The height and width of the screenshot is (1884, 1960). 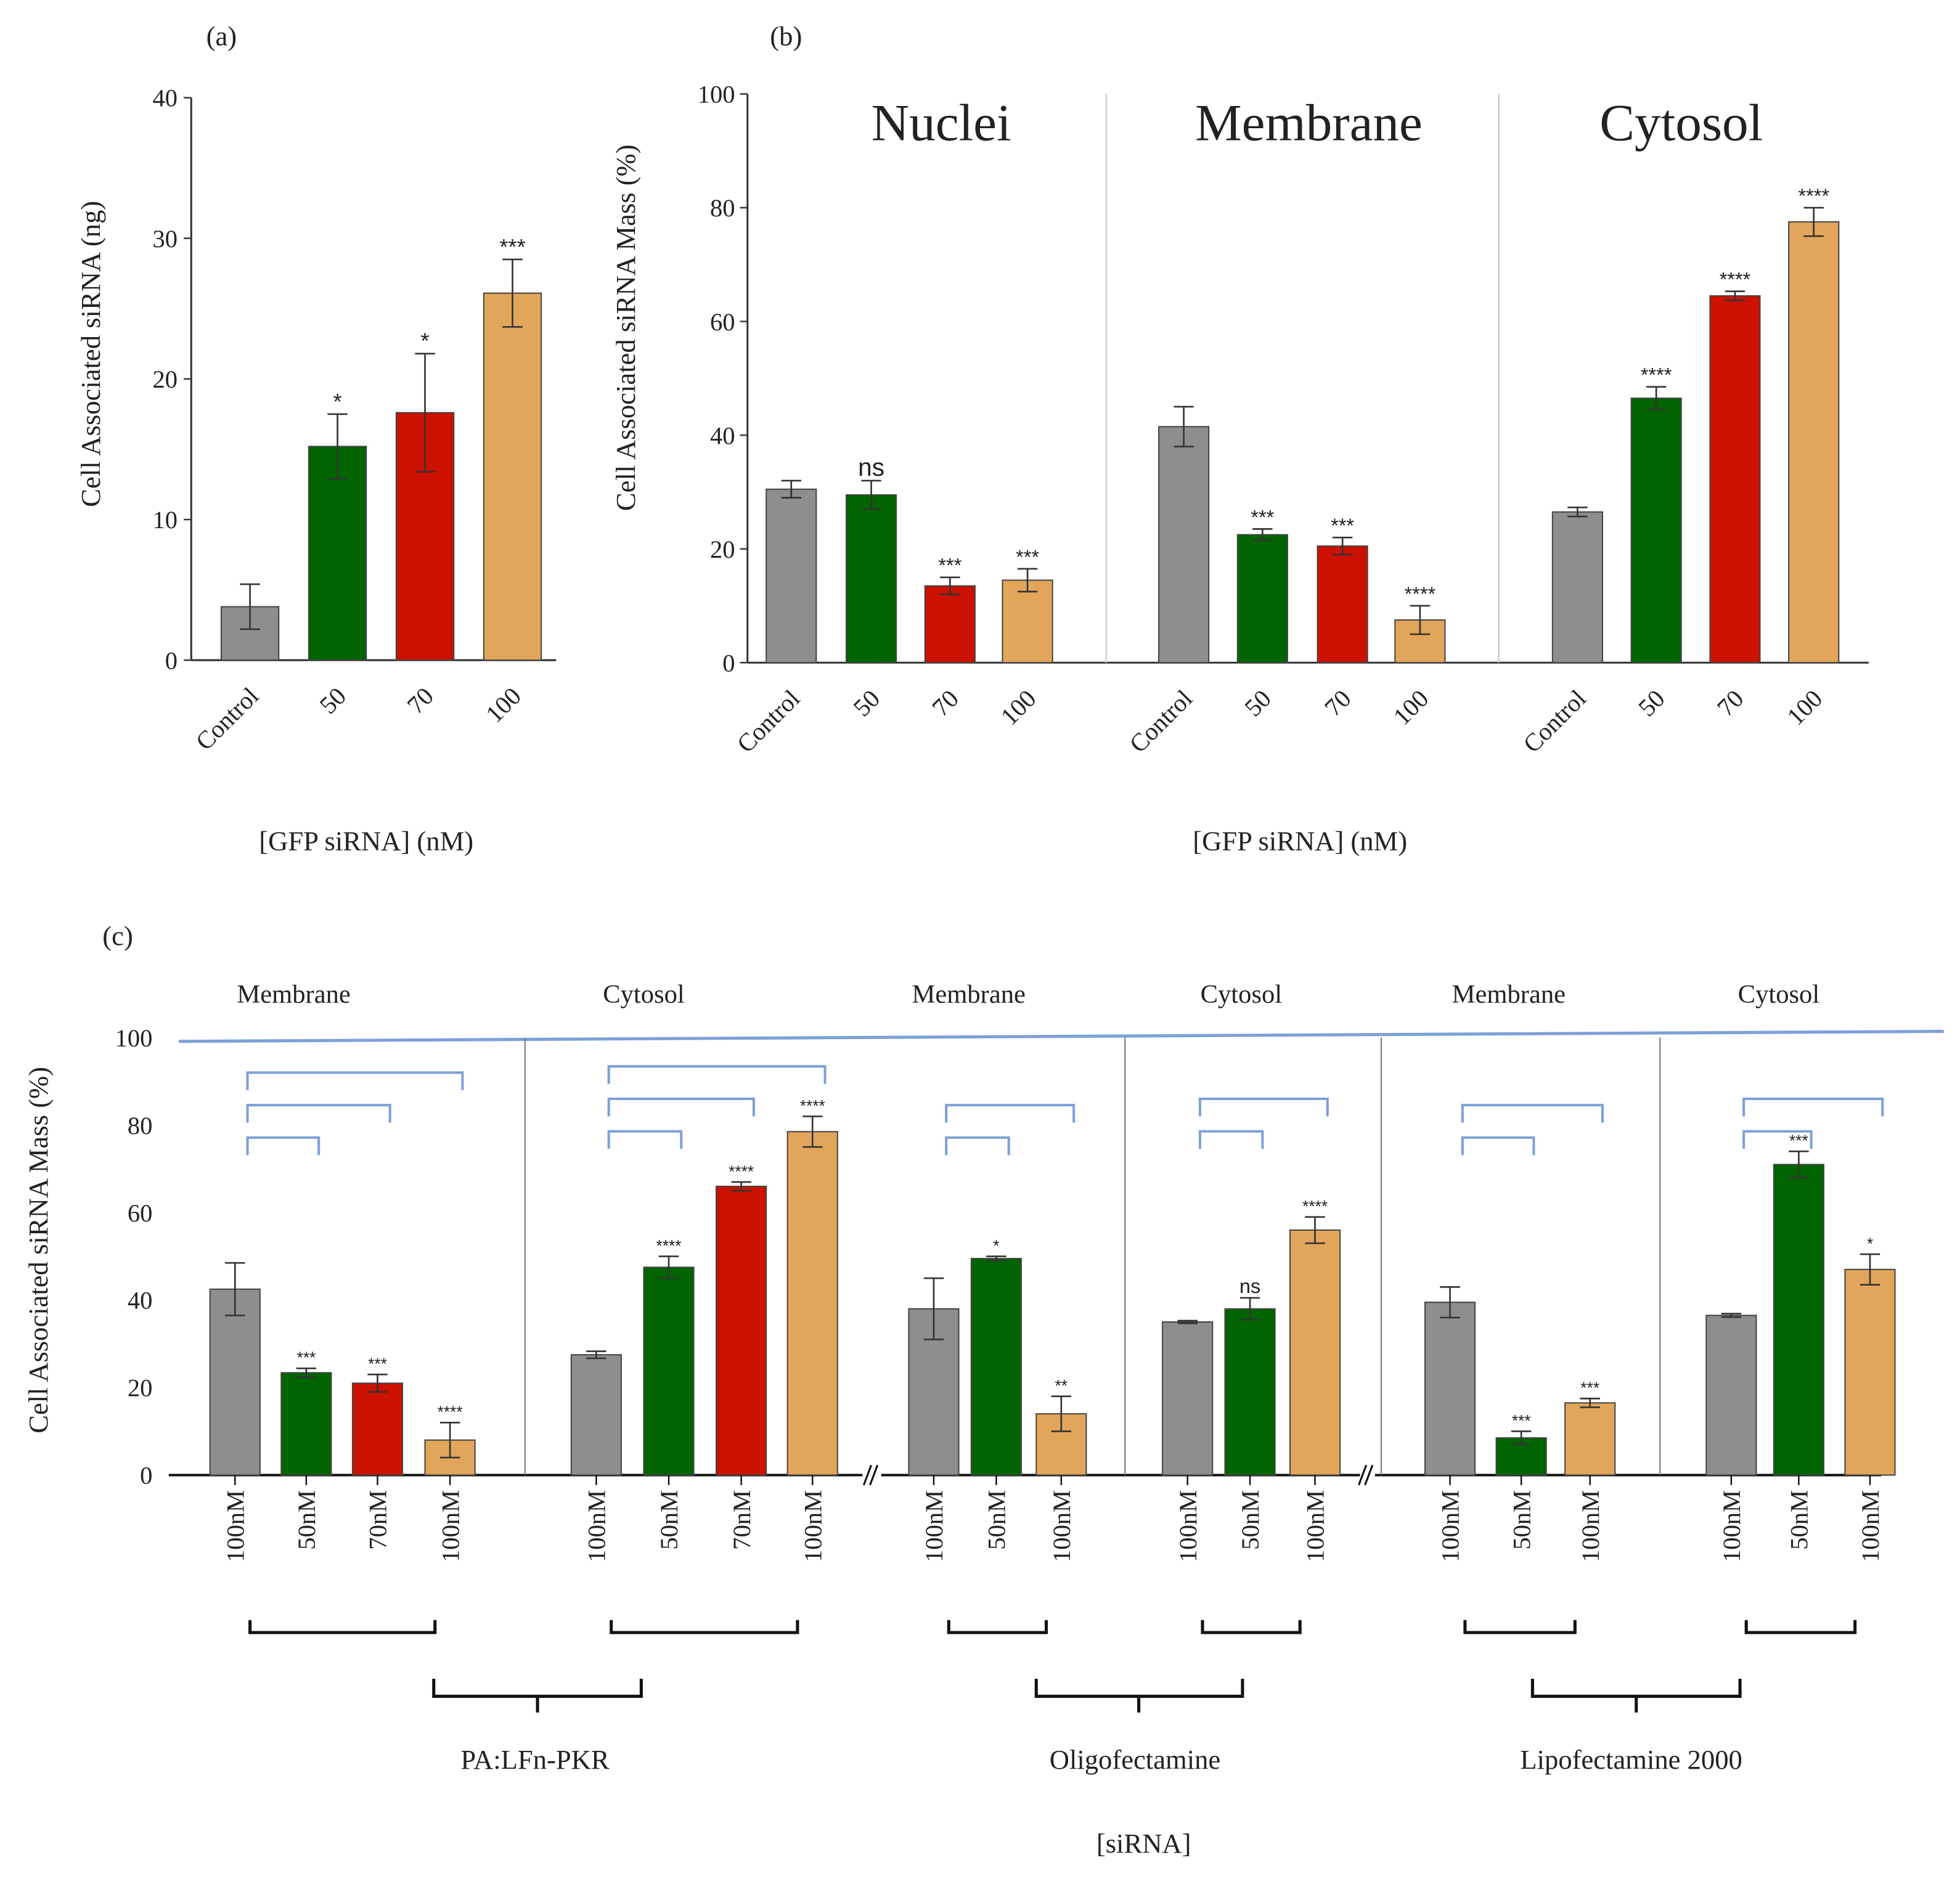 What do you see at coordinates (871, 467) in the screenshot?
I see `significance-label: ns` at bounding box center [871, 467].